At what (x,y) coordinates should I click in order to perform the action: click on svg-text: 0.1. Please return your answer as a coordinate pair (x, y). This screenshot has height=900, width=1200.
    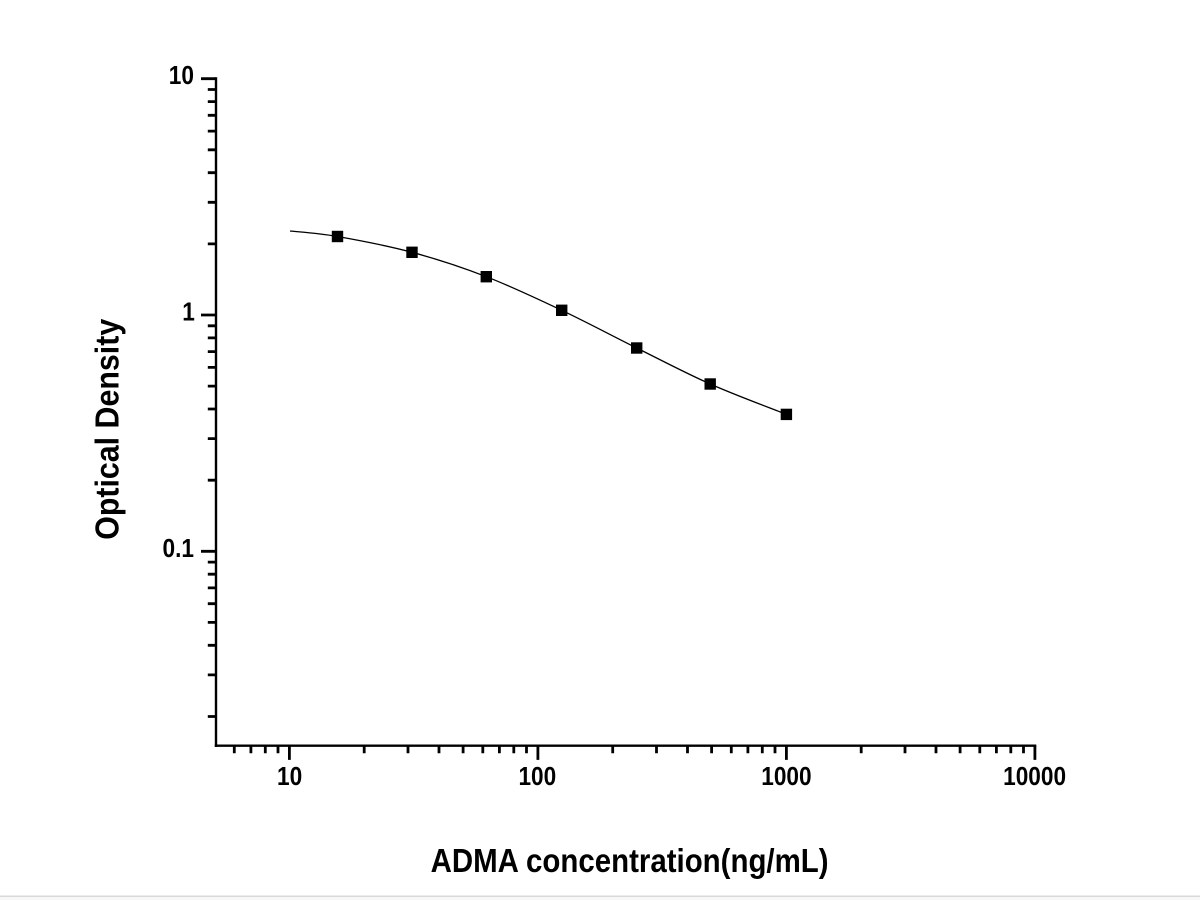
    Looking at the image, I should click on (179, 548).